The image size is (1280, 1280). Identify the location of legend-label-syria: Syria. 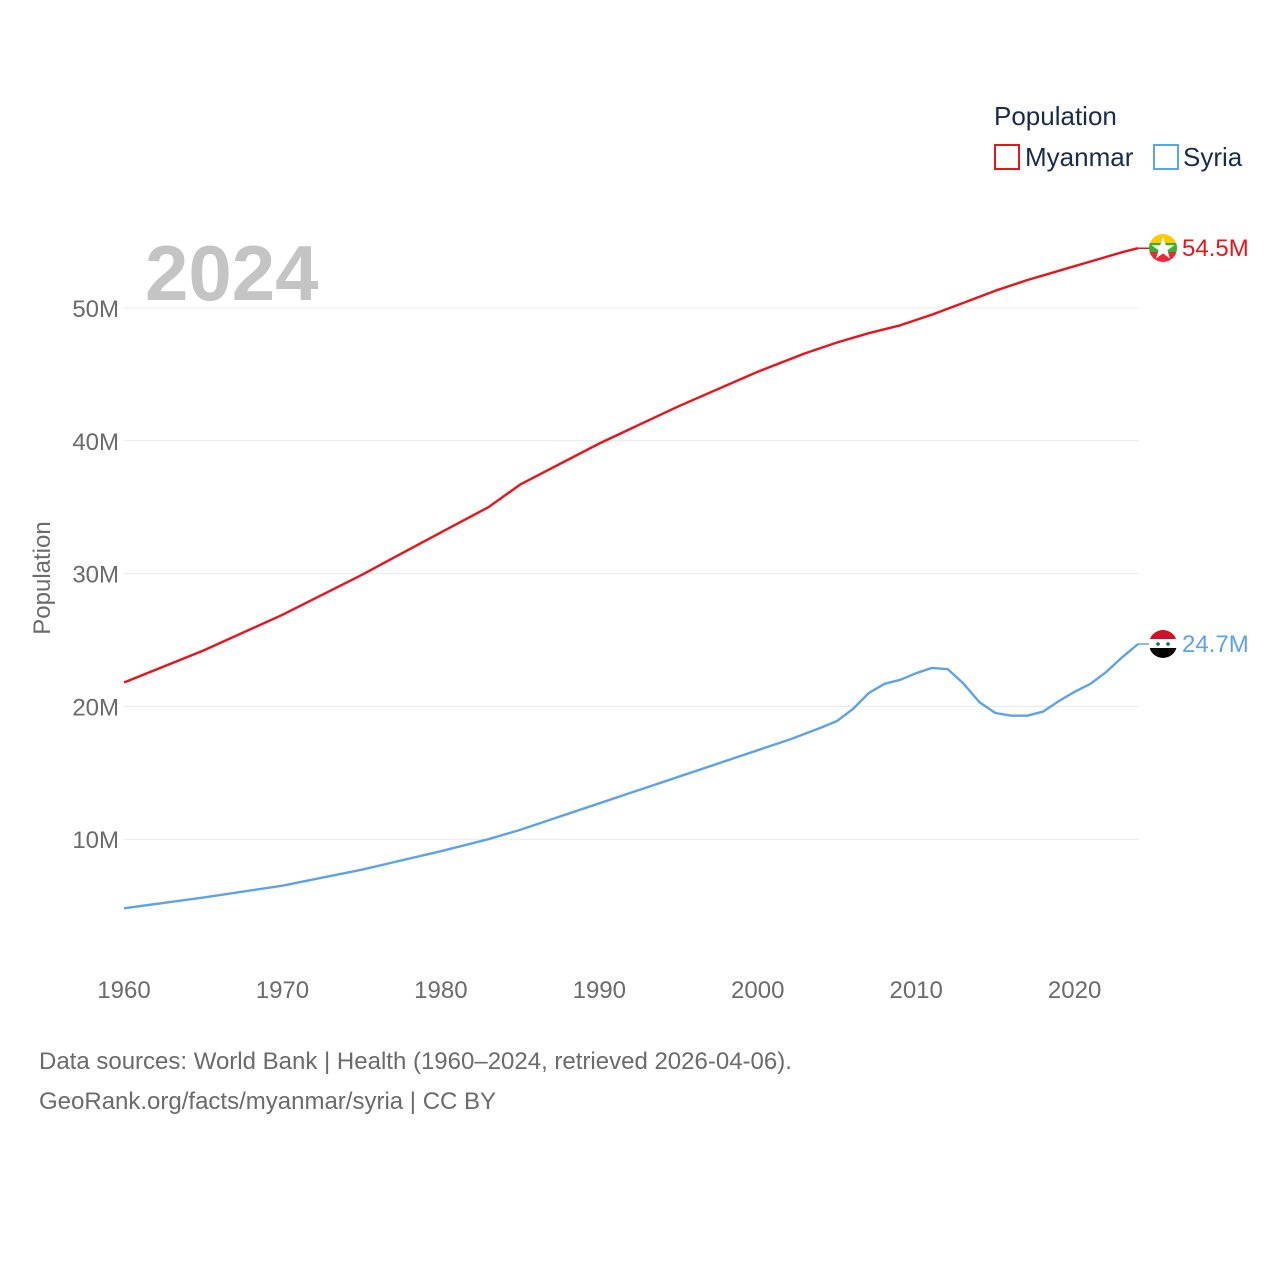
(1213, 157).